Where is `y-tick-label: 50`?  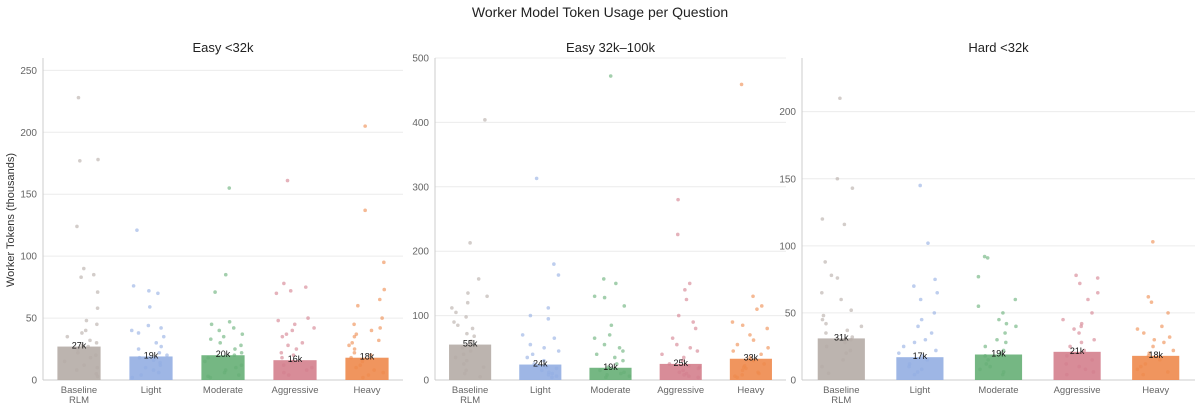 y-tick-label: 50 is located at coordinates (791, 313).